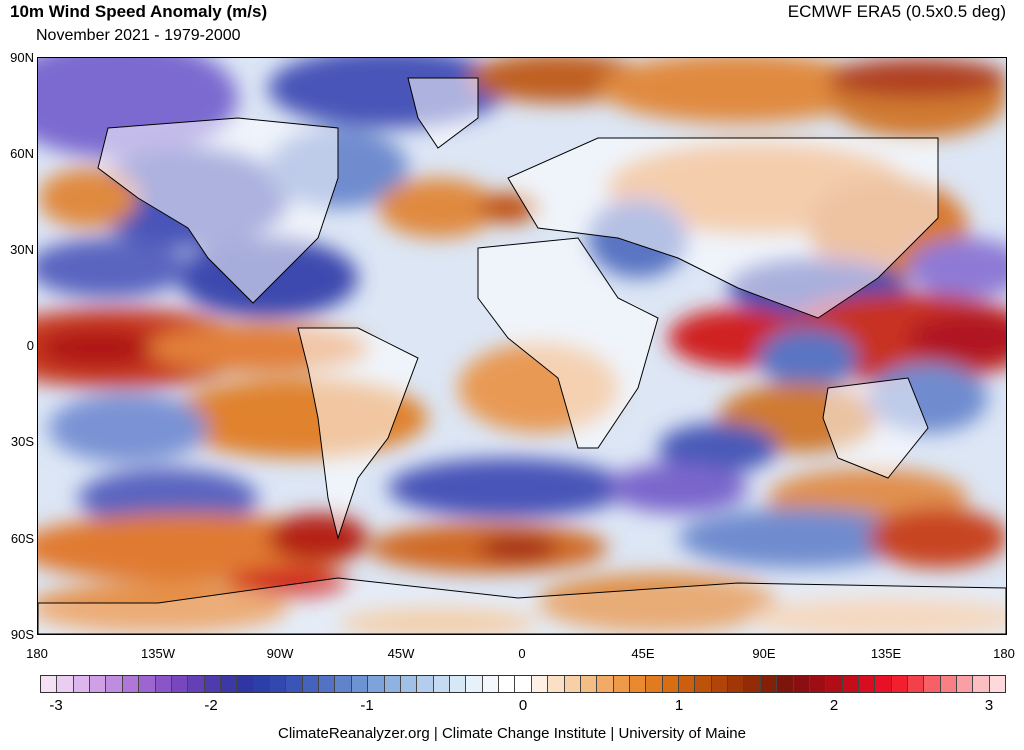  I want to click on colorbar-label-1: 1, so click(679, 705).